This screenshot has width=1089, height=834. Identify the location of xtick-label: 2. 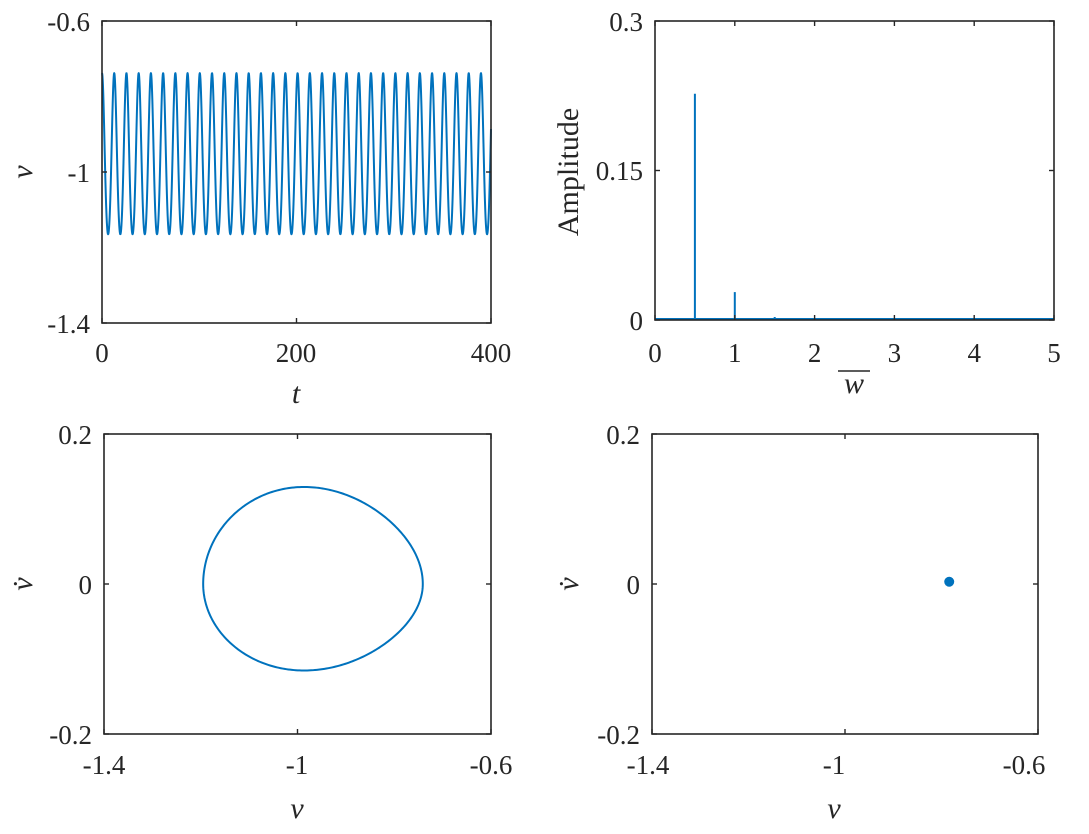
(815, 353).